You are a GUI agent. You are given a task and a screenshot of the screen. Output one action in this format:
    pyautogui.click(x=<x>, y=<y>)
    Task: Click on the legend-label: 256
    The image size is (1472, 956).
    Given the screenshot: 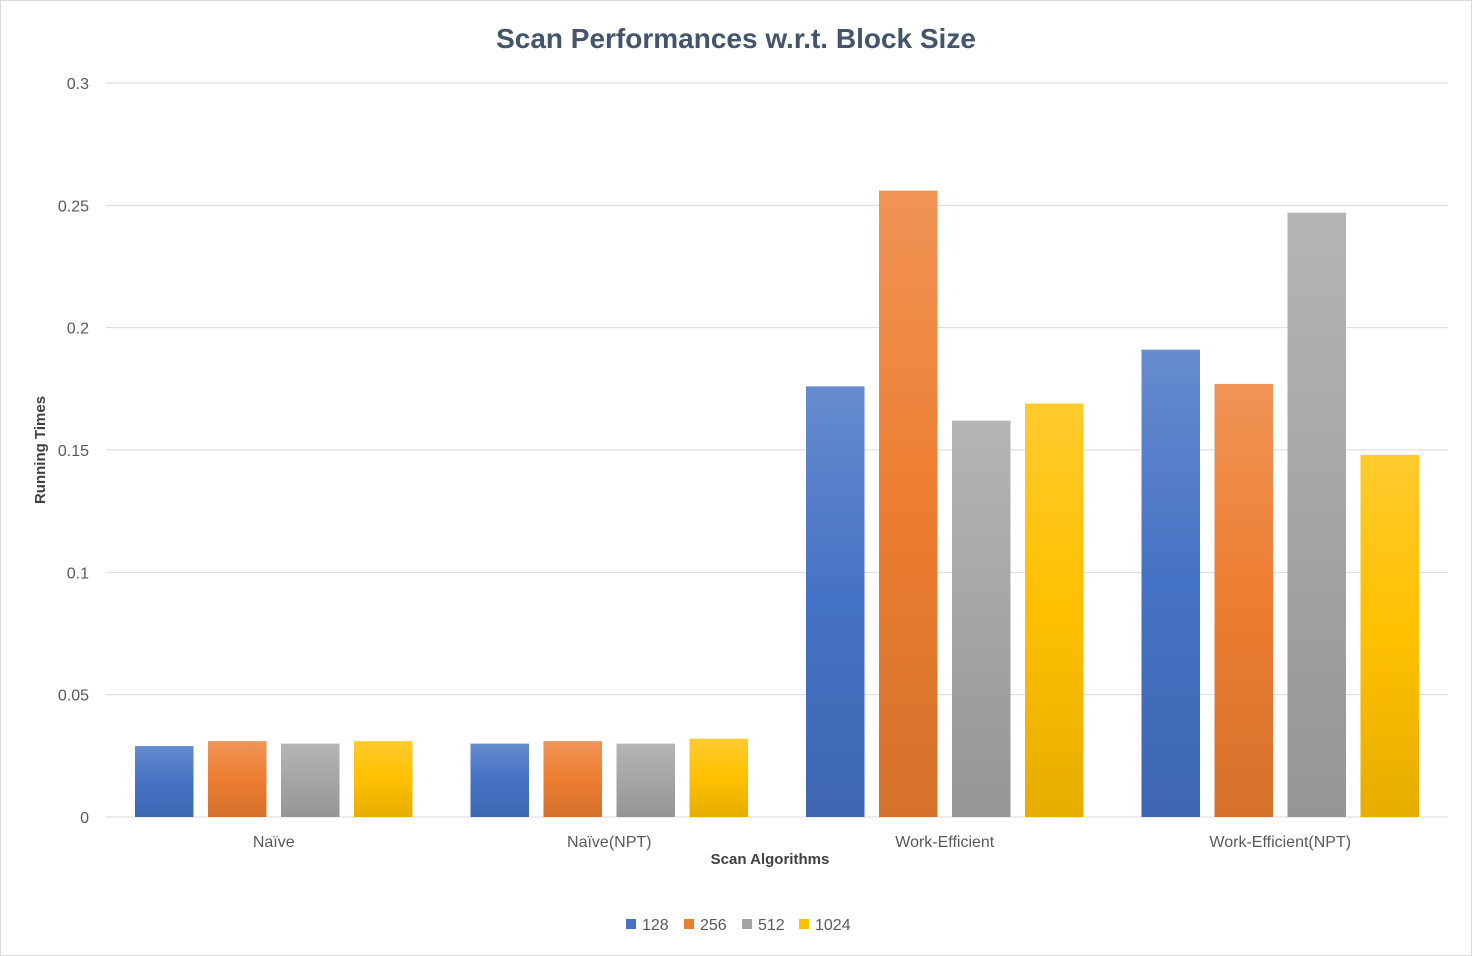 What is the action you would take?
    pyautogui.click(x=713, y=925)
    